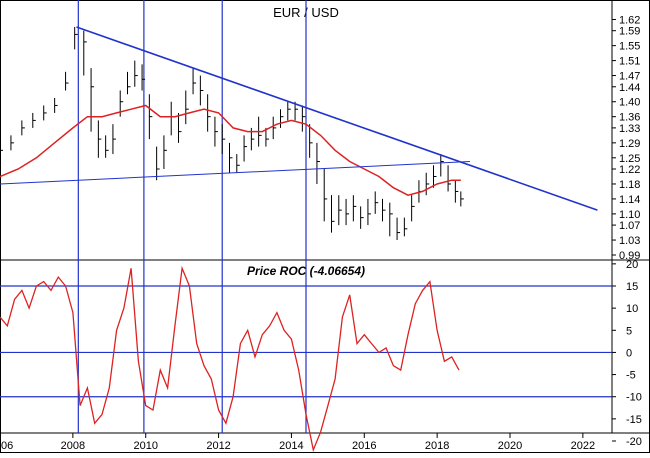 The height and width of the screenshot is (458, 650). I want to click on roc-tick-label-4: 0, so click(629, 353).